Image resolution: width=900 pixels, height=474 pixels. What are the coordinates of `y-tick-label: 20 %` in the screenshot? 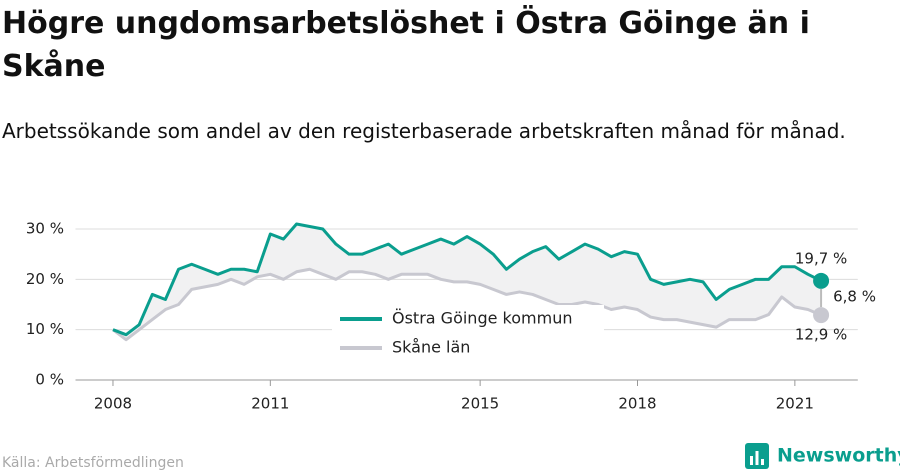 It's located at (45, 279).